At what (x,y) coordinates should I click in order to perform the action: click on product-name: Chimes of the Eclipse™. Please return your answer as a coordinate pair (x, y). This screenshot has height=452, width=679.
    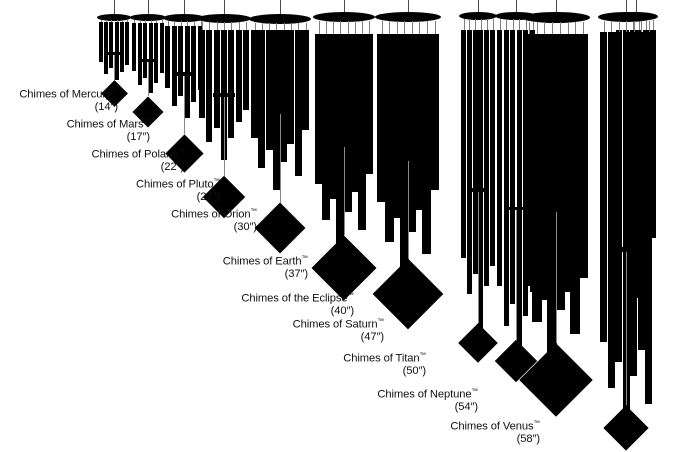
    Looking at the image, I should click on (298, 298).